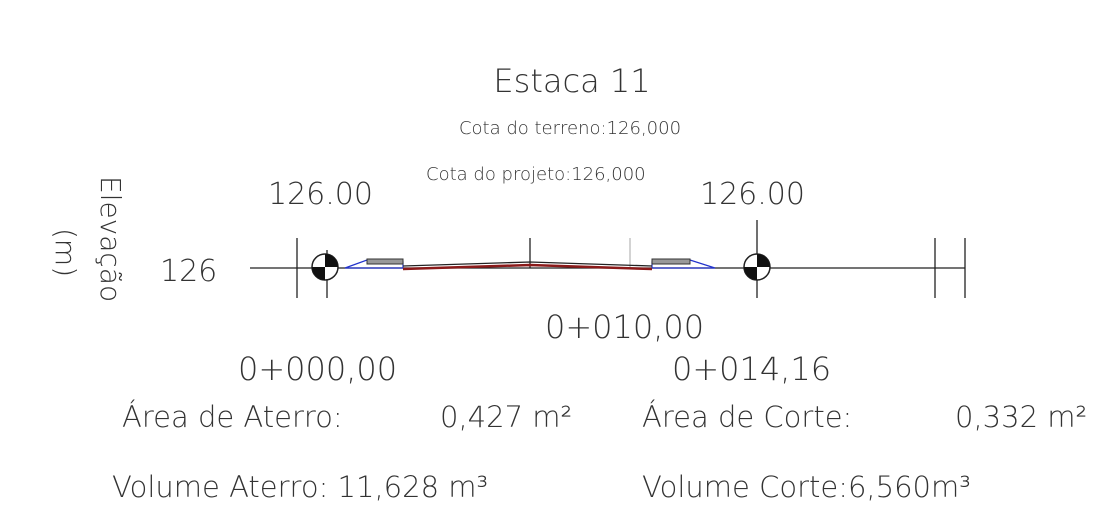  Describe the element at coordinates (110, 239) in the screenshot. I see `axis-label: Elevação` at that location.